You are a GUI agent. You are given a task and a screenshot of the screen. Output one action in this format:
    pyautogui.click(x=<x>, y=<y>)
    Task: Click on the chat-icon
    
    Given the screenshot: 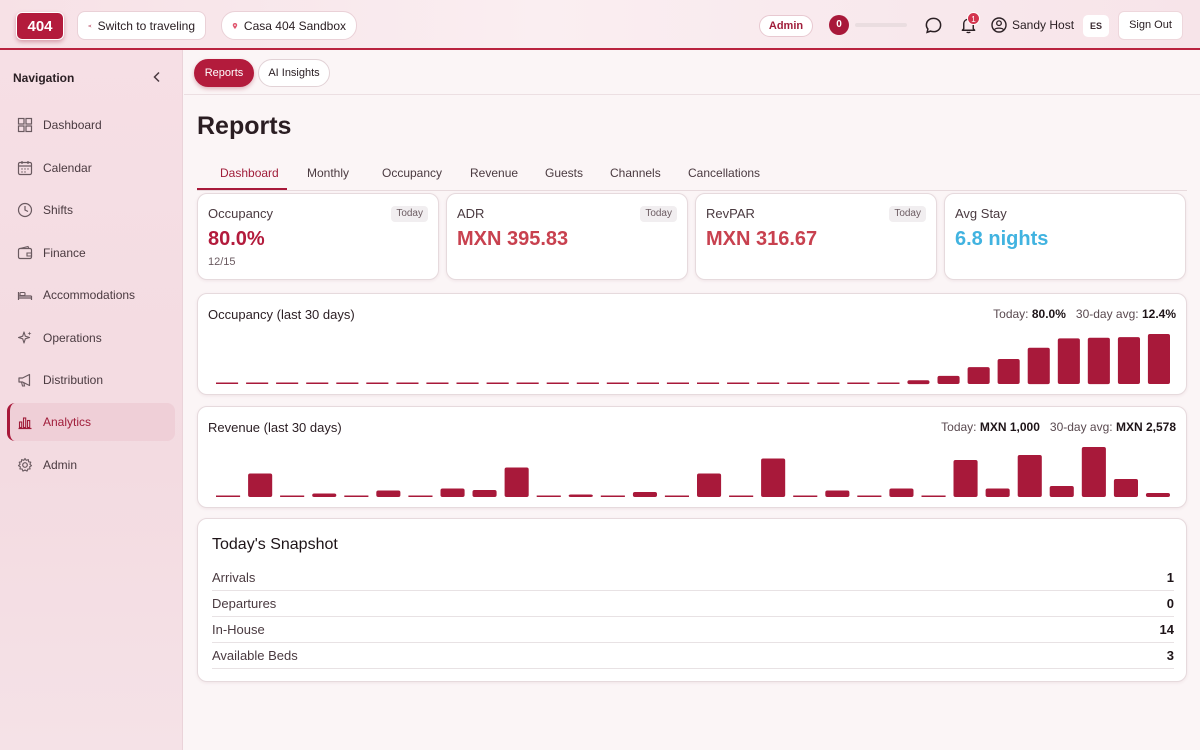 What is the action you would take?
    pyautogui.click(x=933, y=25)
    